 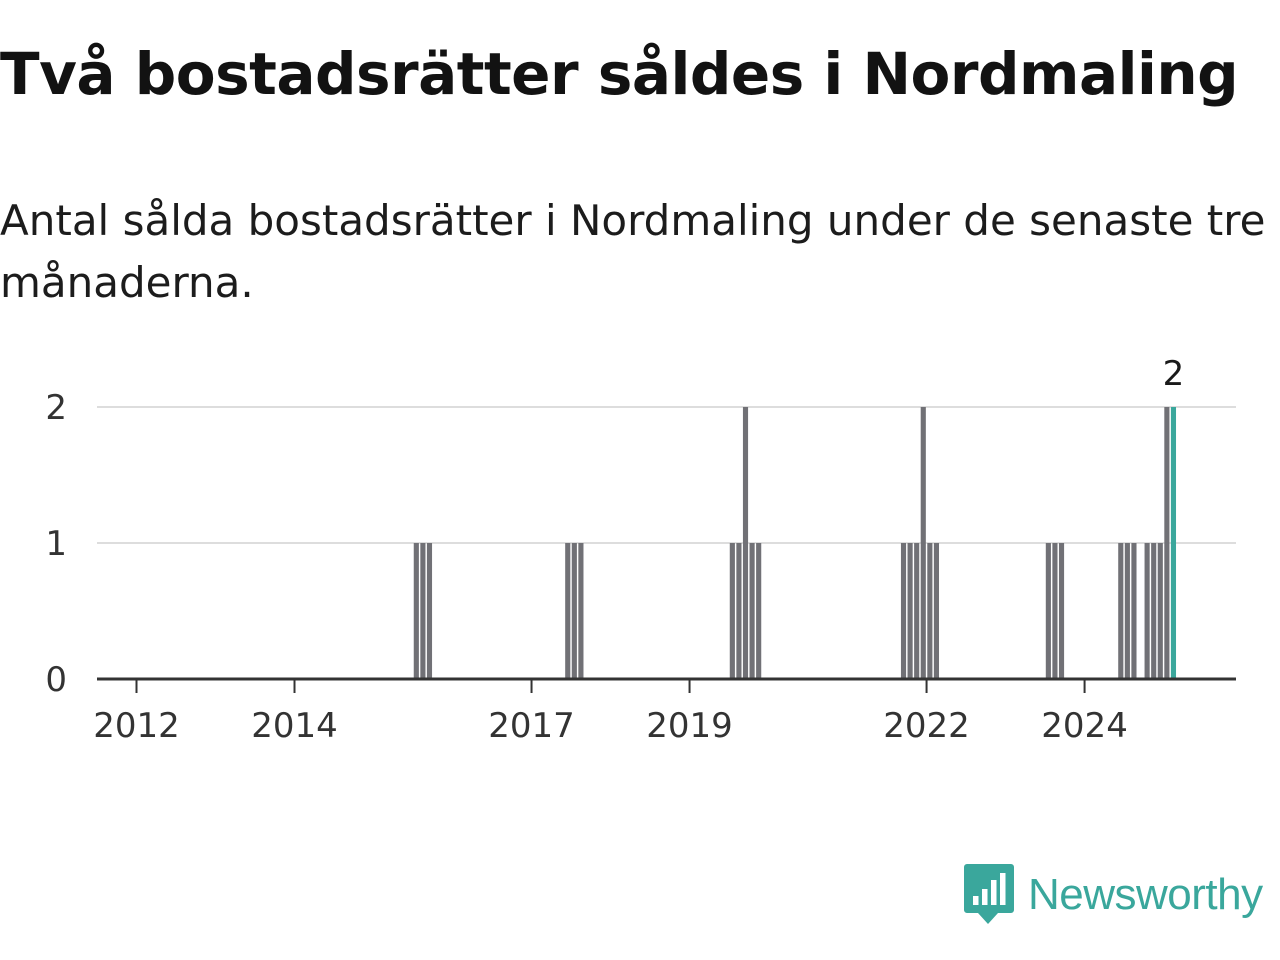 I want to click on gridlines, so click(x=666, y=475).